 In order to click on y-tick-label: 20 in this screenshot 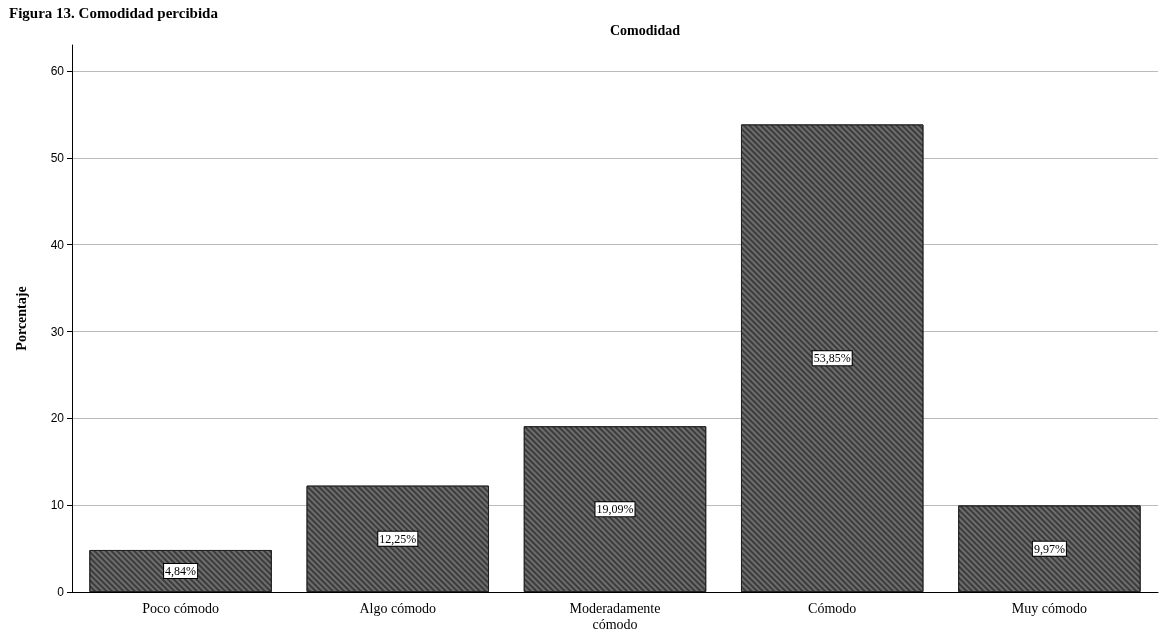, I will do `click(57, 418)`.